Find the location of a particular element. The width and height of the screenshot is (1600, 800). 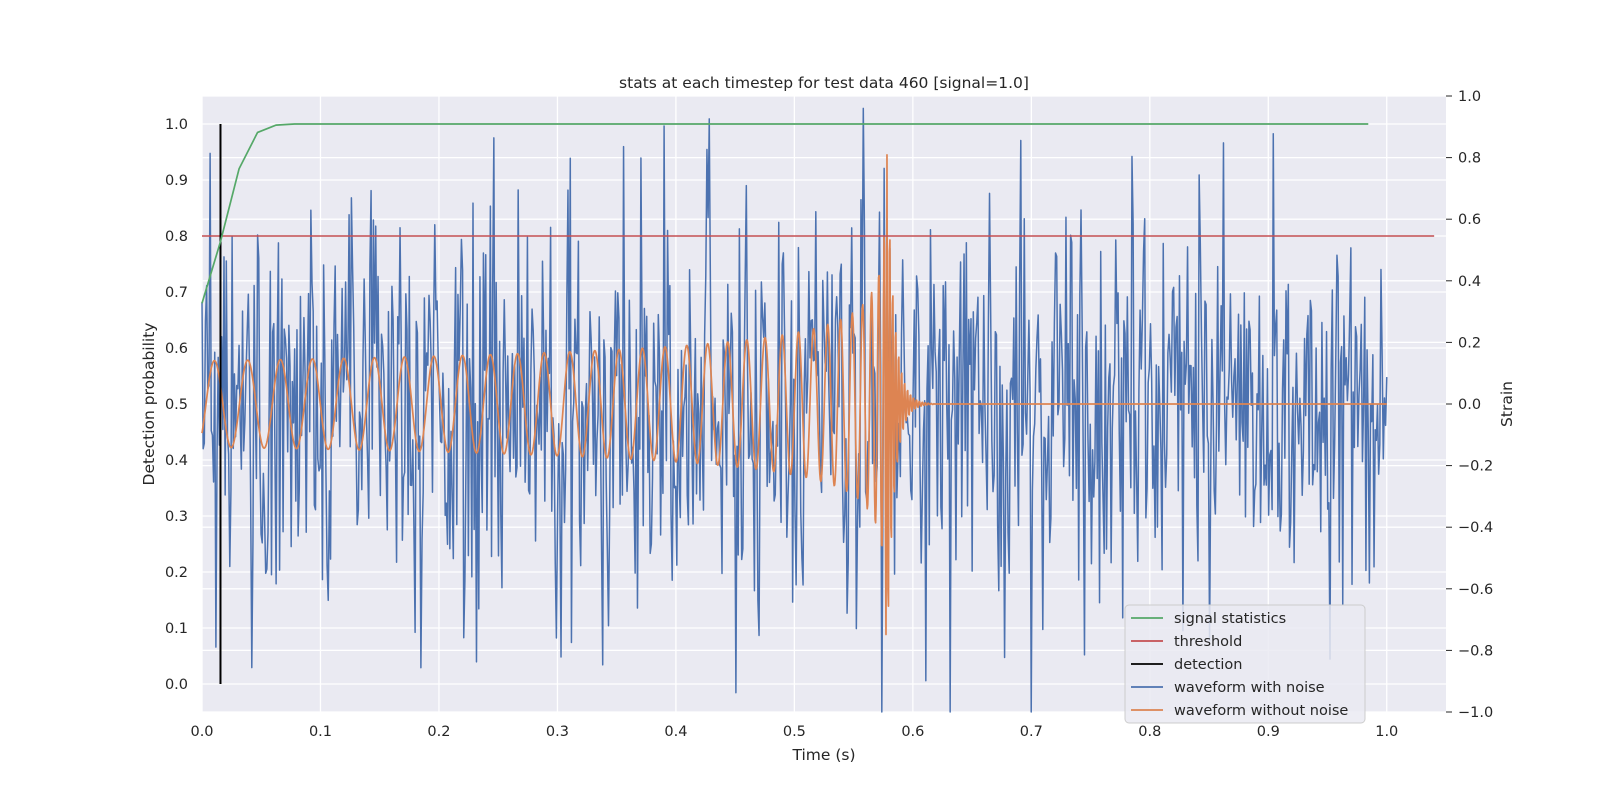

x-axis-label: Time (s) is located at coordinates (823, 755).